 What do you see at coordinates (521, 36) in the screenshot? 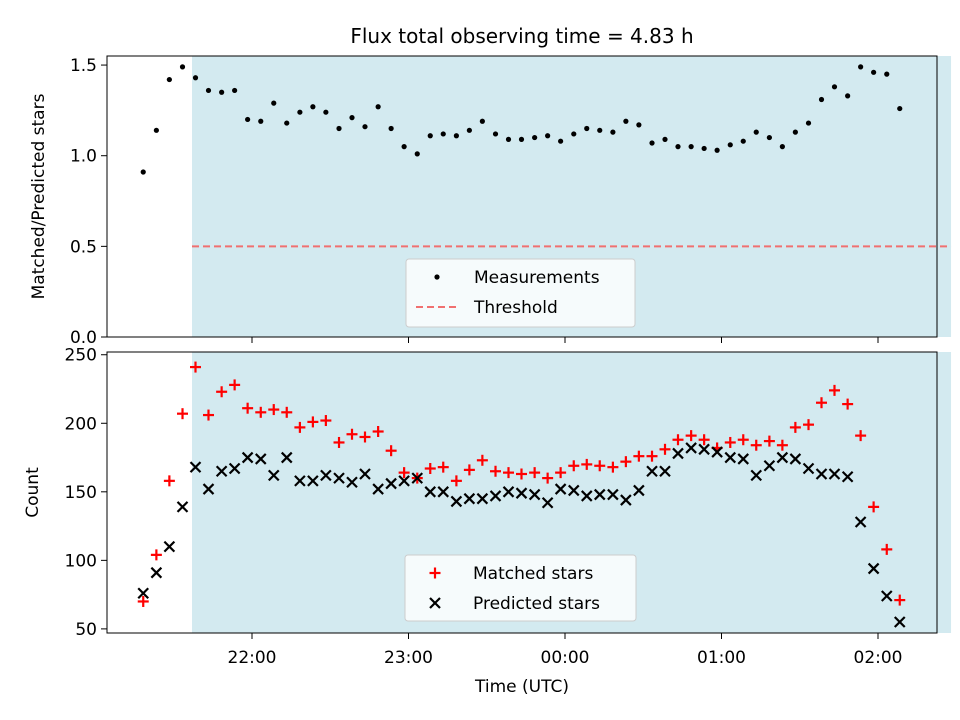
I see `chart-title: Flux total observing time = 4.83 h` at bounding box center [521, 36].